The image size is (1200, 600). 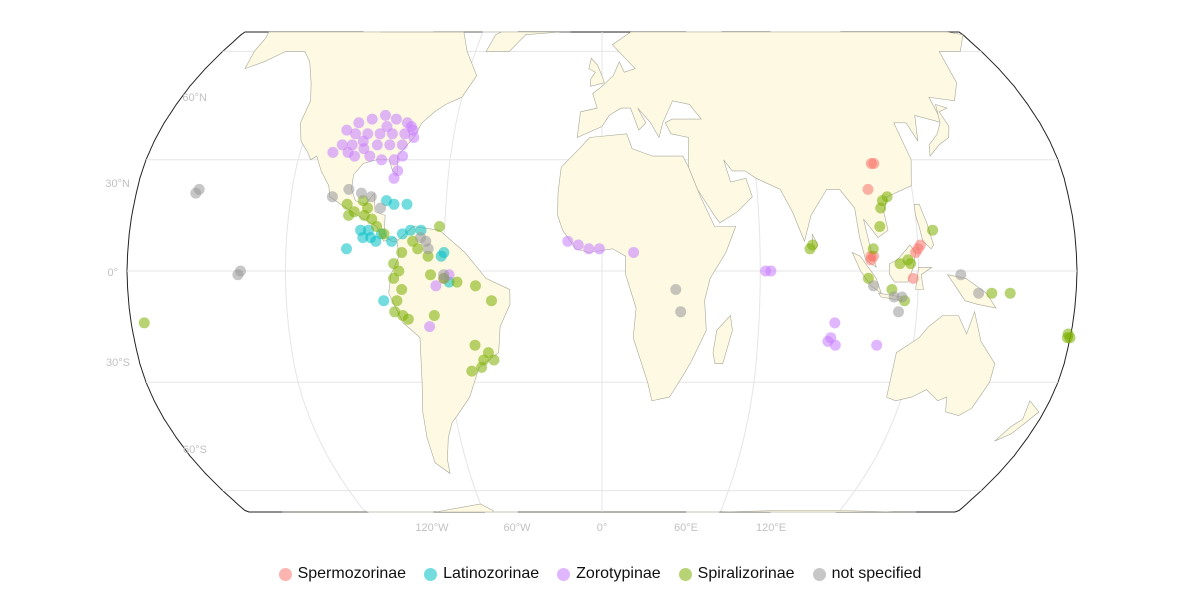 What do you see at coordinates (432, 528) in the screenshot?
I see `lon-label-120w: 120°W` at bounding box center [432, 528].